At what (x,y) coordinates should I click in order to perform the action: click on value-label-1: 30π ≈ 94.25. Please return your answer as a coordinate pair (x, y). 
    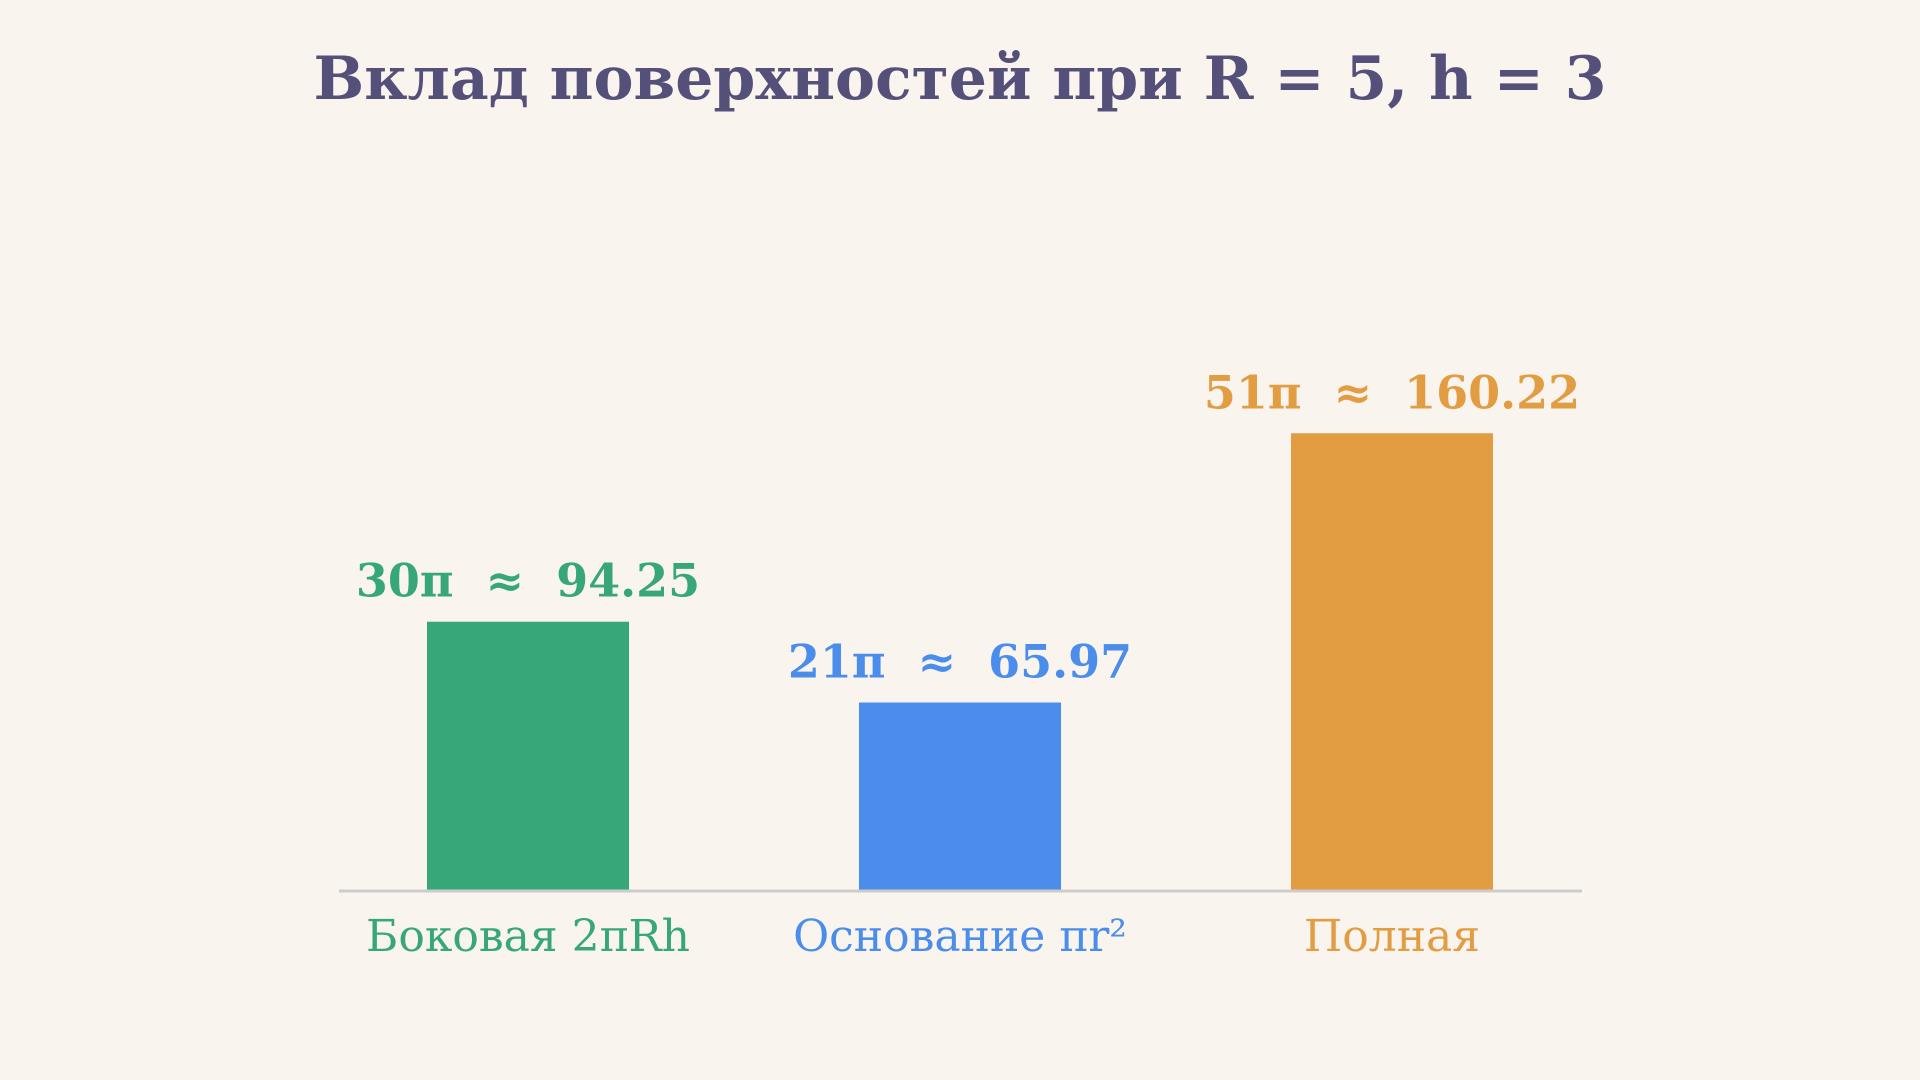
    Looking at the image, I should click on (528, 581).